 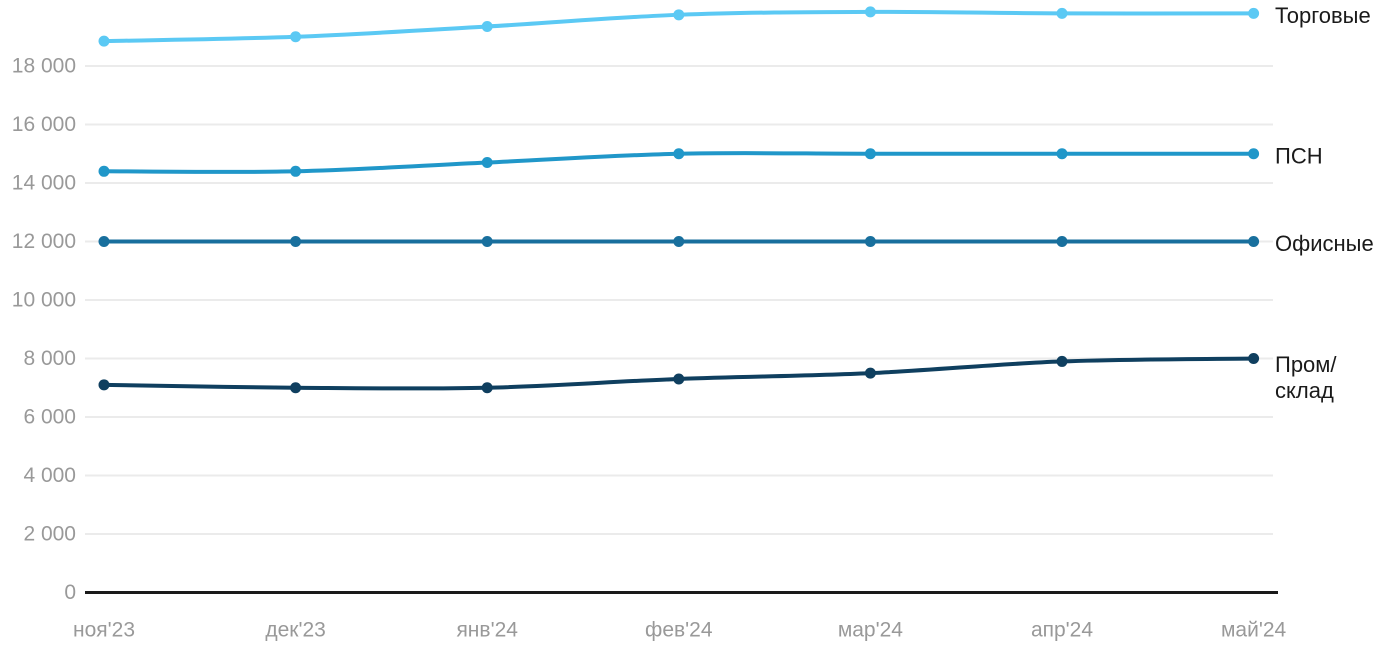 What do you see at coordinates (487, 630) in the screenshot?
I see `x-tick-label: янв'24` at bounding box center [487, 630].